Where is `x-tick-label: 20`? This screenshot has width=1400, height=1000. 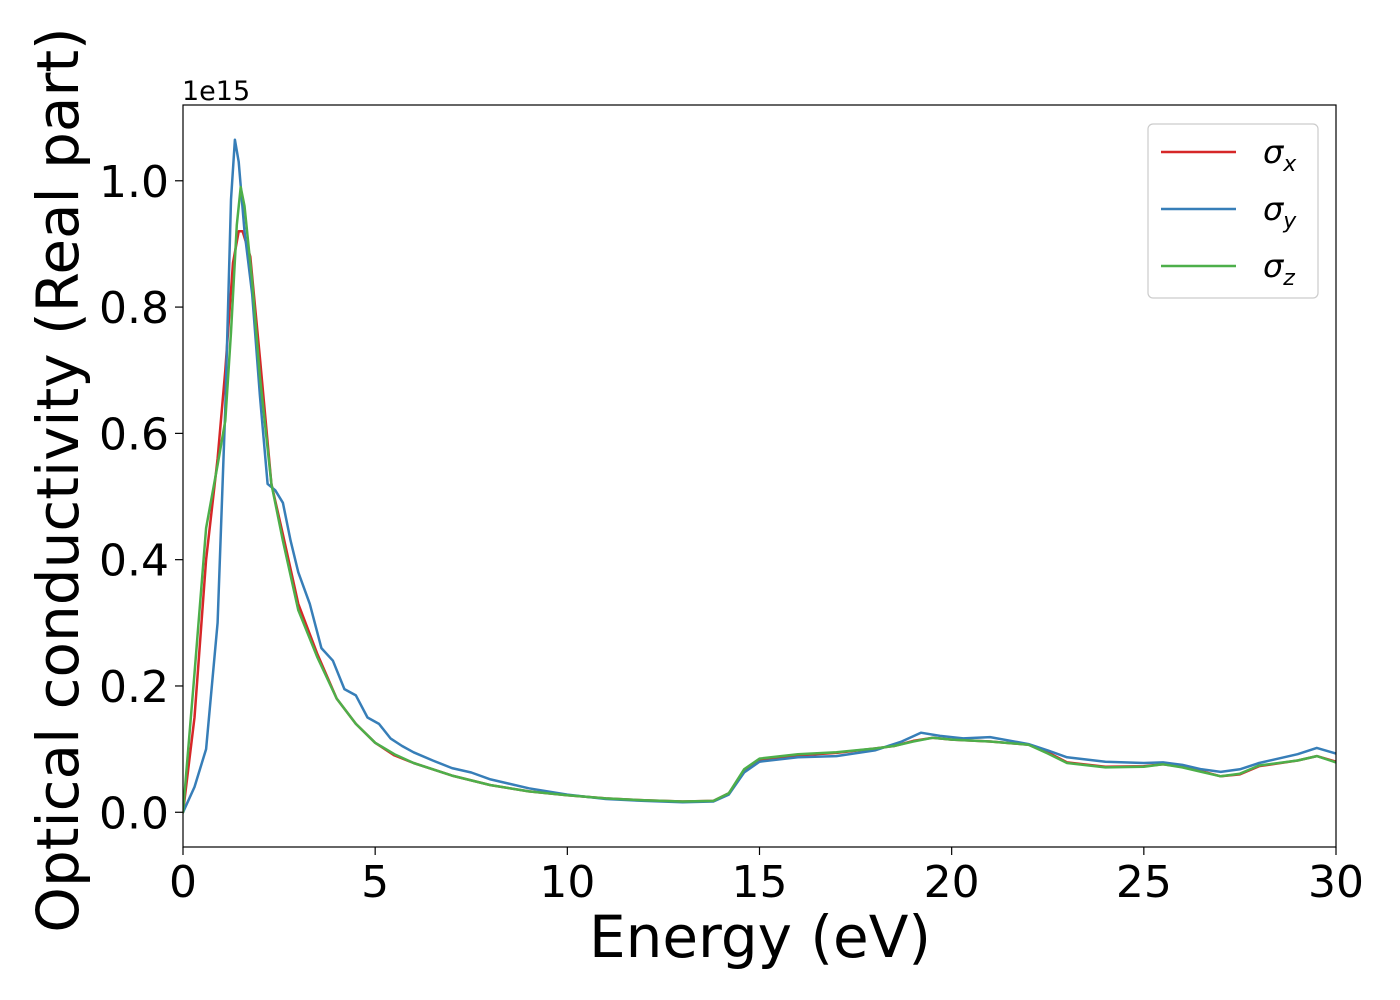 x-tick-label: 20 is located at coordinates (952, 882).